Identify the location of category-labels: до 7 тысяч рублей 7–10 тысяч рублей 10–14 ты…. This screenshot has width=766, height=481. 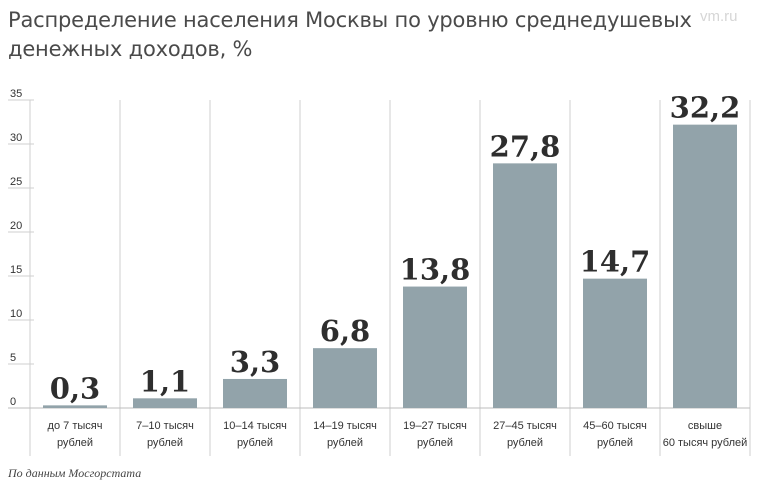
(398, 434).